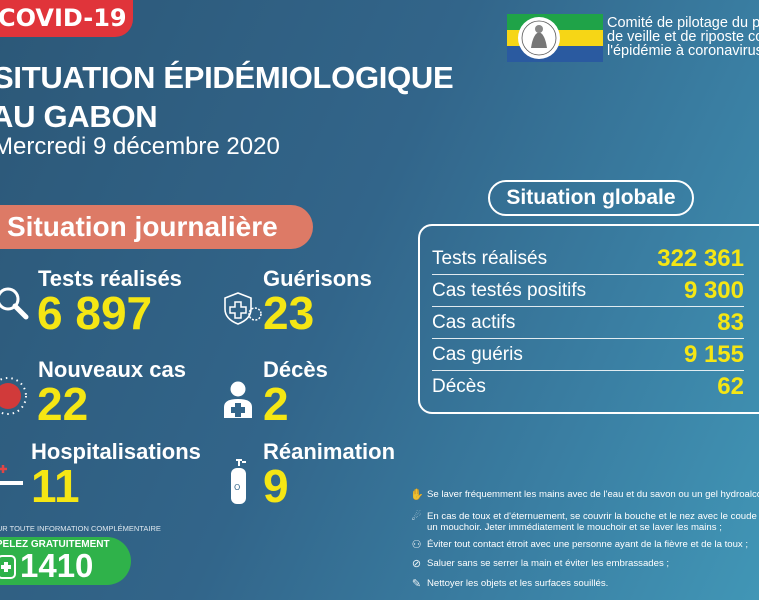 This screenshot has width=759, height=600. I want to click on oxygen-tank-icon: O, so click(238, 481).